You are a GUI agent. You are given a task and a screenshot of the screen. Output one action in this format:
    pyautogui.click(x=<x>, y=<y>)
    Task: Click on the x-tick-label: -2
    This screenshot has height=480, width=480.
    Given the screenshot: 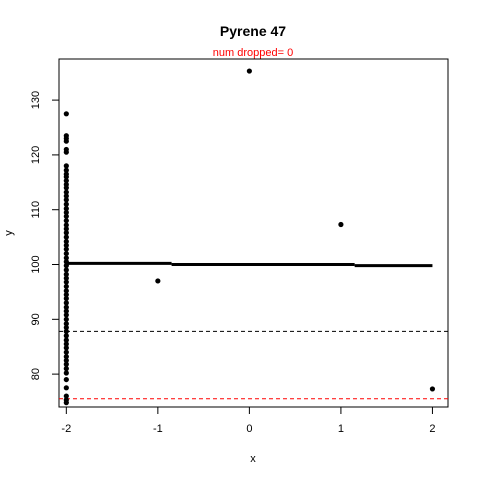 What is the action you would take?
    pyautogui.click(x=66, y=429)
    